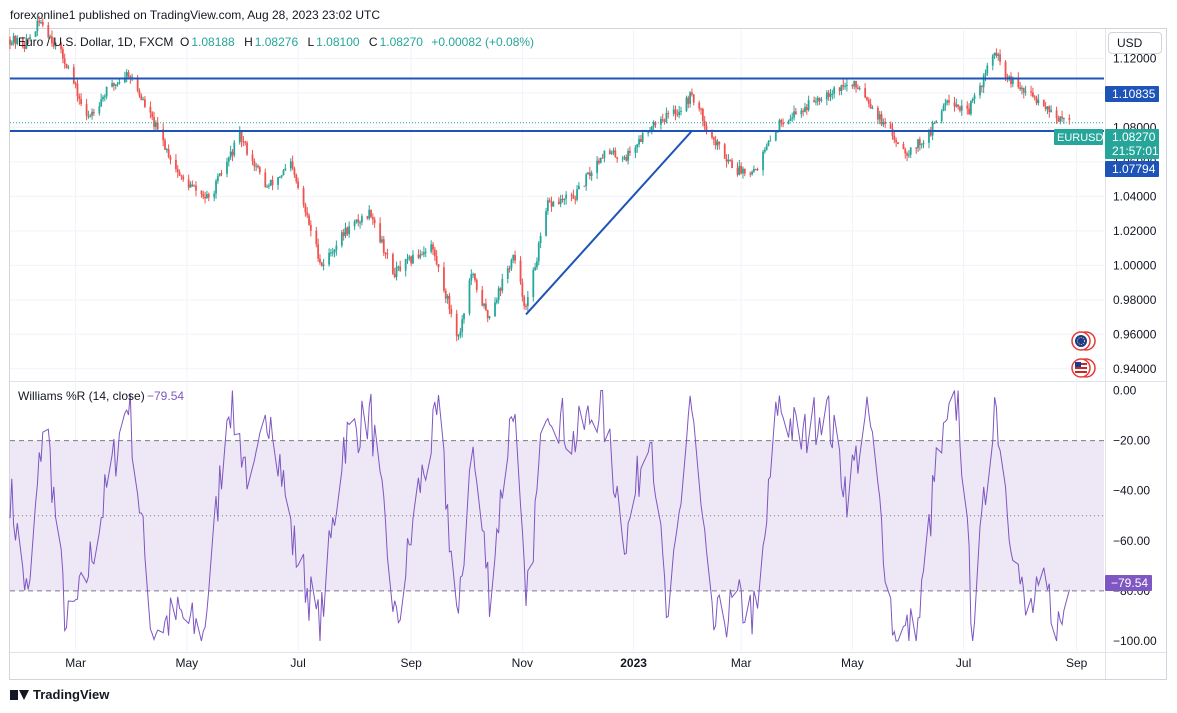  Describe the element at coordinates (1131, 541) in the screenshot. I see `wr-tick-label: −60.00` at that location.